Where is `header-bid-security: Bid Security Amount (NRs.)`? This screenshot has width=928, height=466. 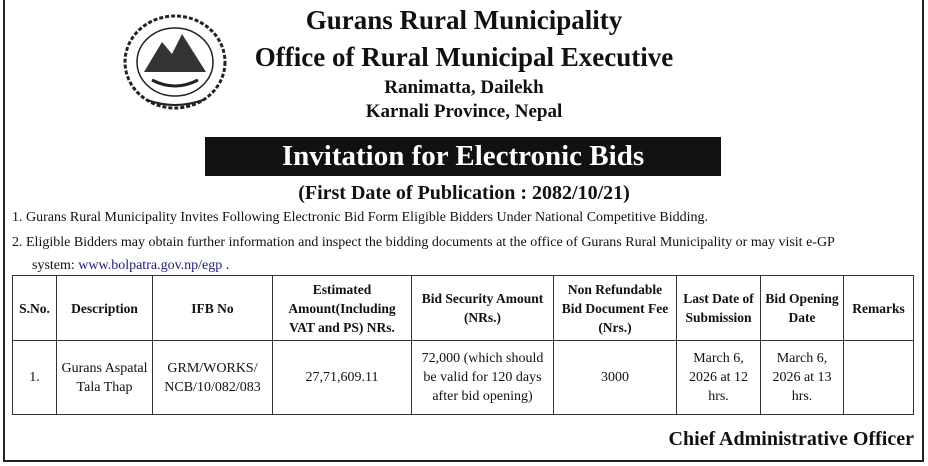 header-bid-security: Bid Security Amount (NRs.) is located at coordinates (482, 308).